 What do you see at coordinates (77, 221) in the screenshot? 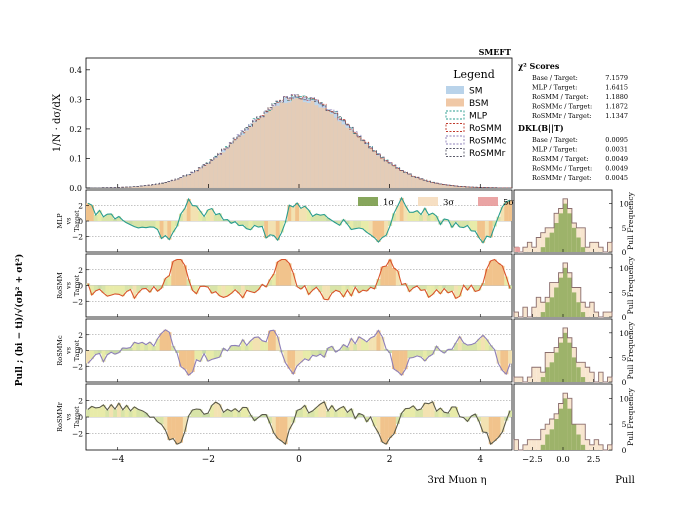
I see `pull-panel-label-line: Target` at bounding box center [77, 221].